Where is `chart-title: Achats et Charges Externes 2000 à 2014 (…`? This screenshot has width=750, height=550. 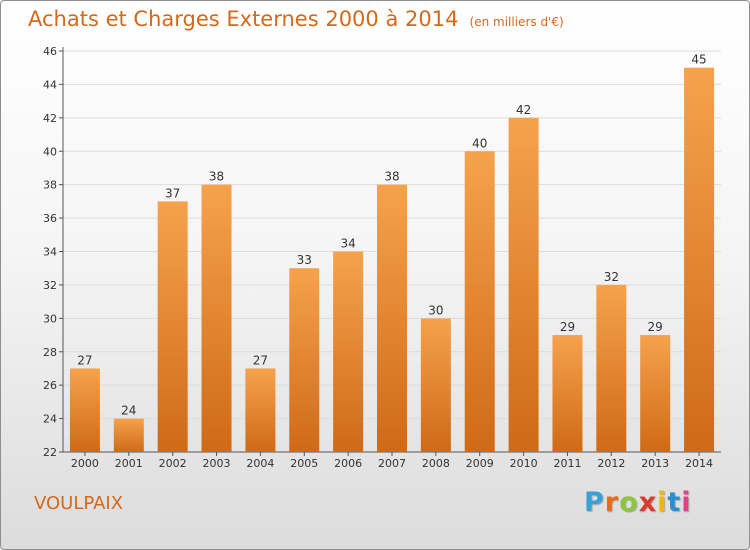
chart-title: Achats et Charges Externes 2000 à 2014 (… is located at coordinates (296, 19).